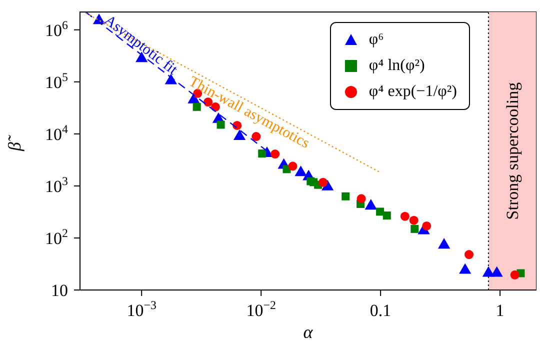 This screenshot has width=540, height=342. Describe the element at coordinates (56, 81) in the screenshot. I see `y-tick-label: 10$^{5}$` at that location.